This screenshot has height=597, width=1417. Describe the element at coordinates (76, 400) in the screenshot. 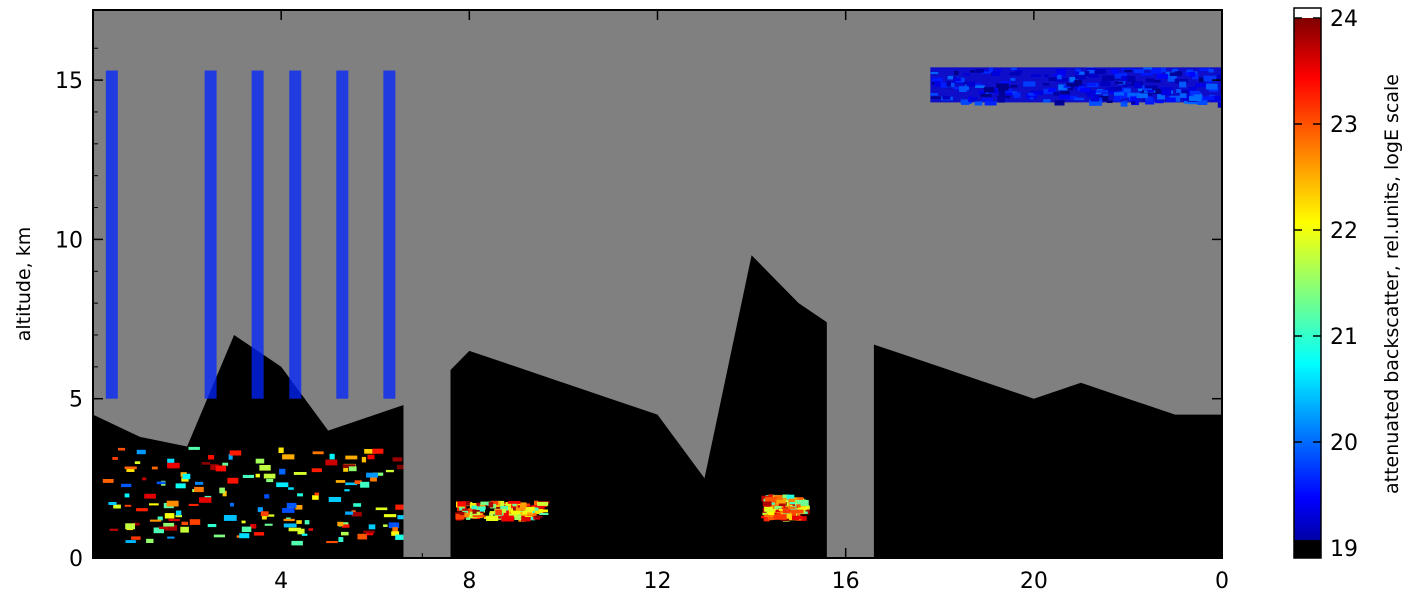

I see `y-tick-label: 5` at that location.